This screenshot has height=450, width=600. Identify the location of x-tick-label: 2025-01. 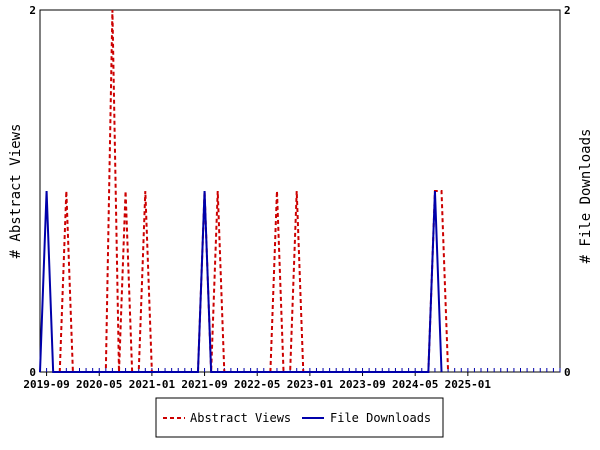
(468, 384).